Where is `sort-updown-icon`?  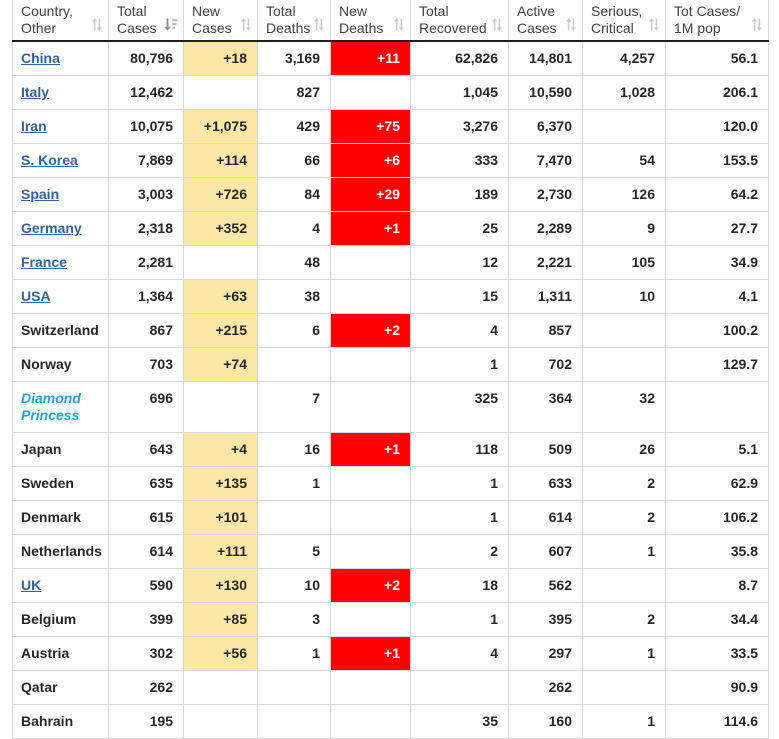
sort-updown-icon is located at coordinates (246, 24).